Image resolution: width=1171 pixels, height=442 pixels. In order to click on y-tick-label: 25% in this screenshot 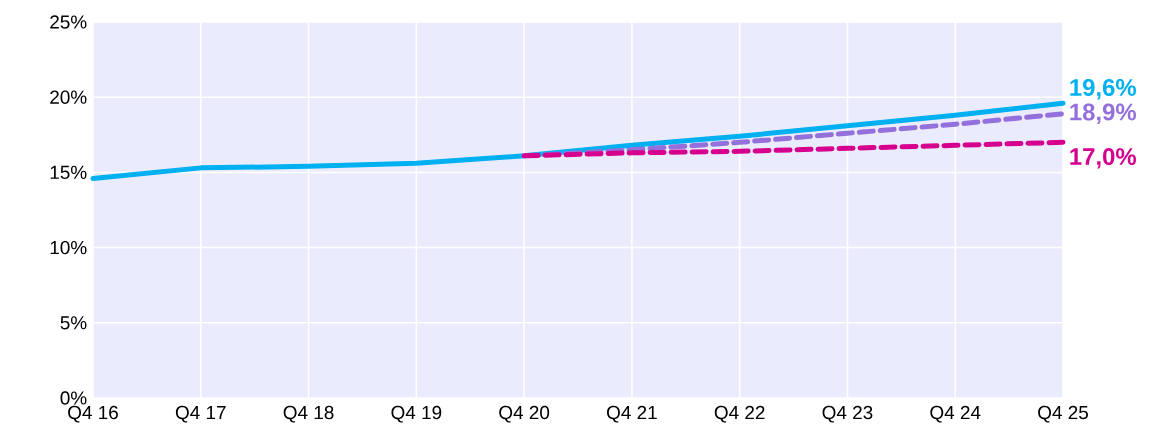, I will do `click(68, 22)`.